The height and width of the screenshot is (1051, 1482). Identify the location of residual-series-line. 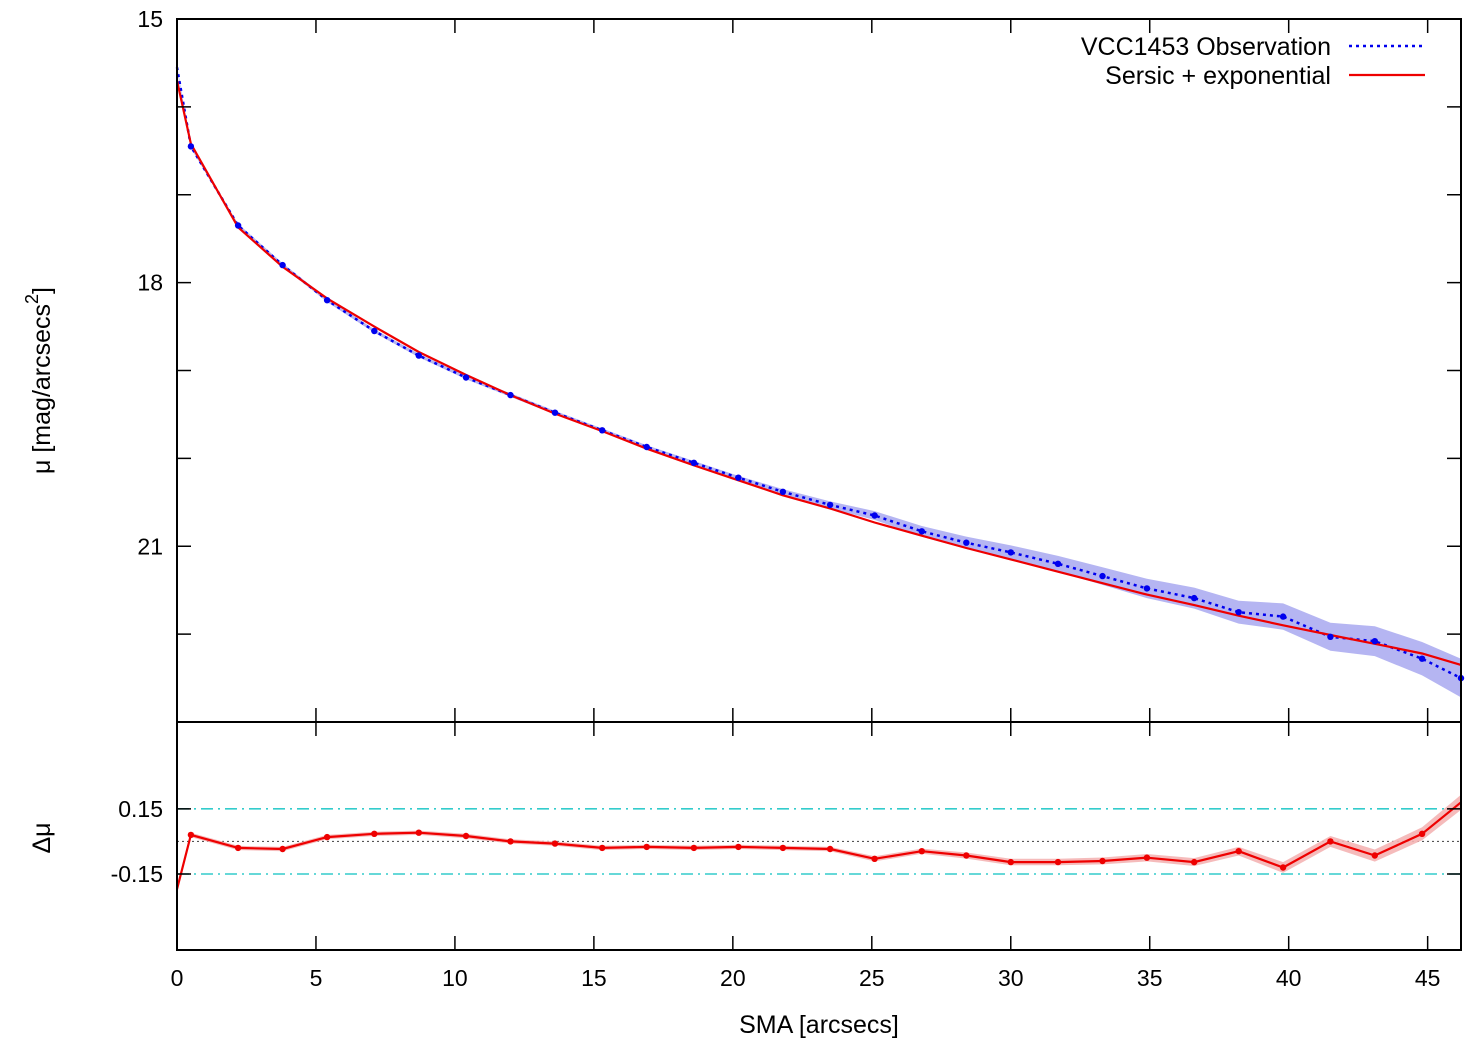
(818, 845).